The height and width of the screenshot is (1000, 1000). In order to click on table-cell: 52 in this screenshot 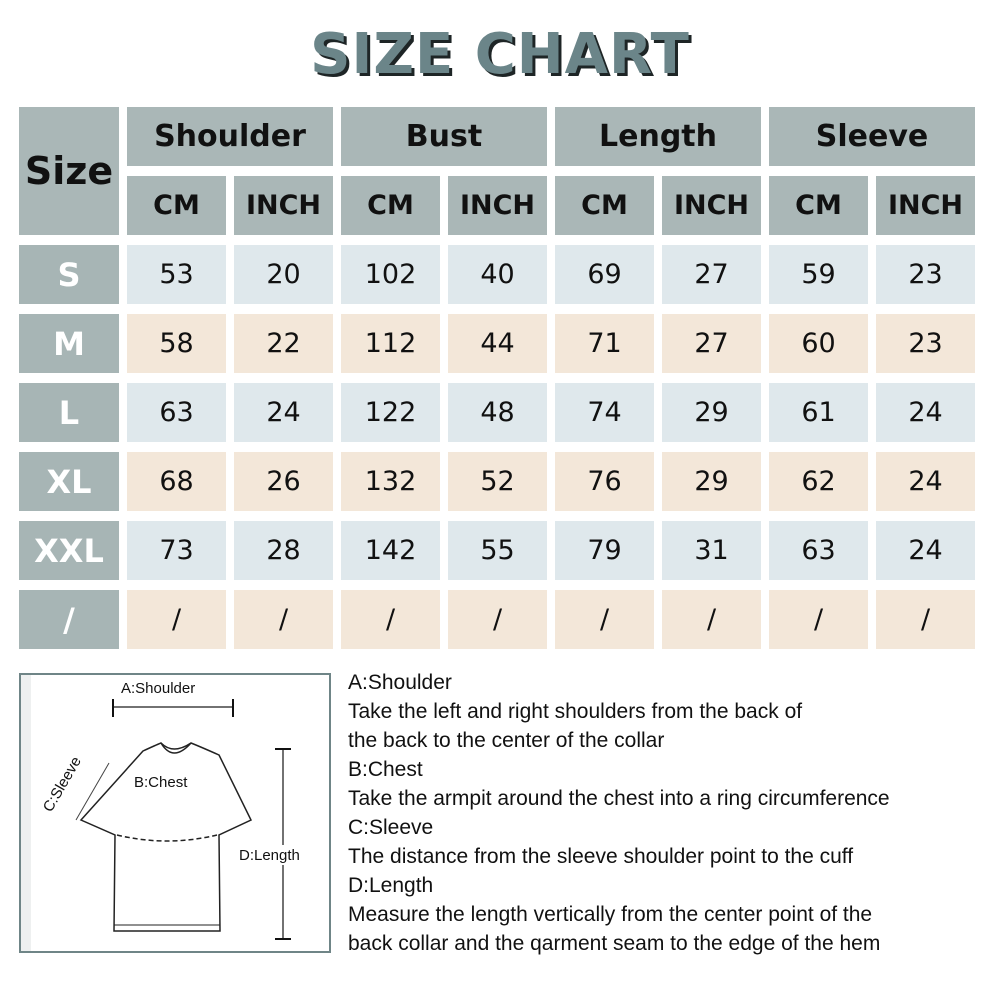, I will do `click(497, 481)`.